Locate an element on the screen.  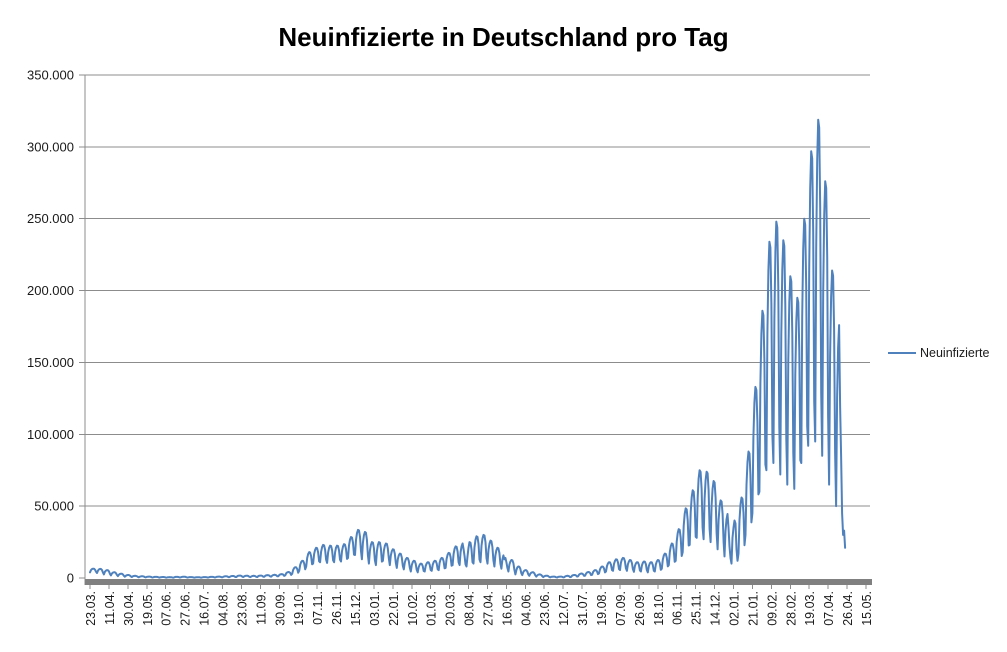
x-axis-label: 07.11. is located at coordinates (318, 608).